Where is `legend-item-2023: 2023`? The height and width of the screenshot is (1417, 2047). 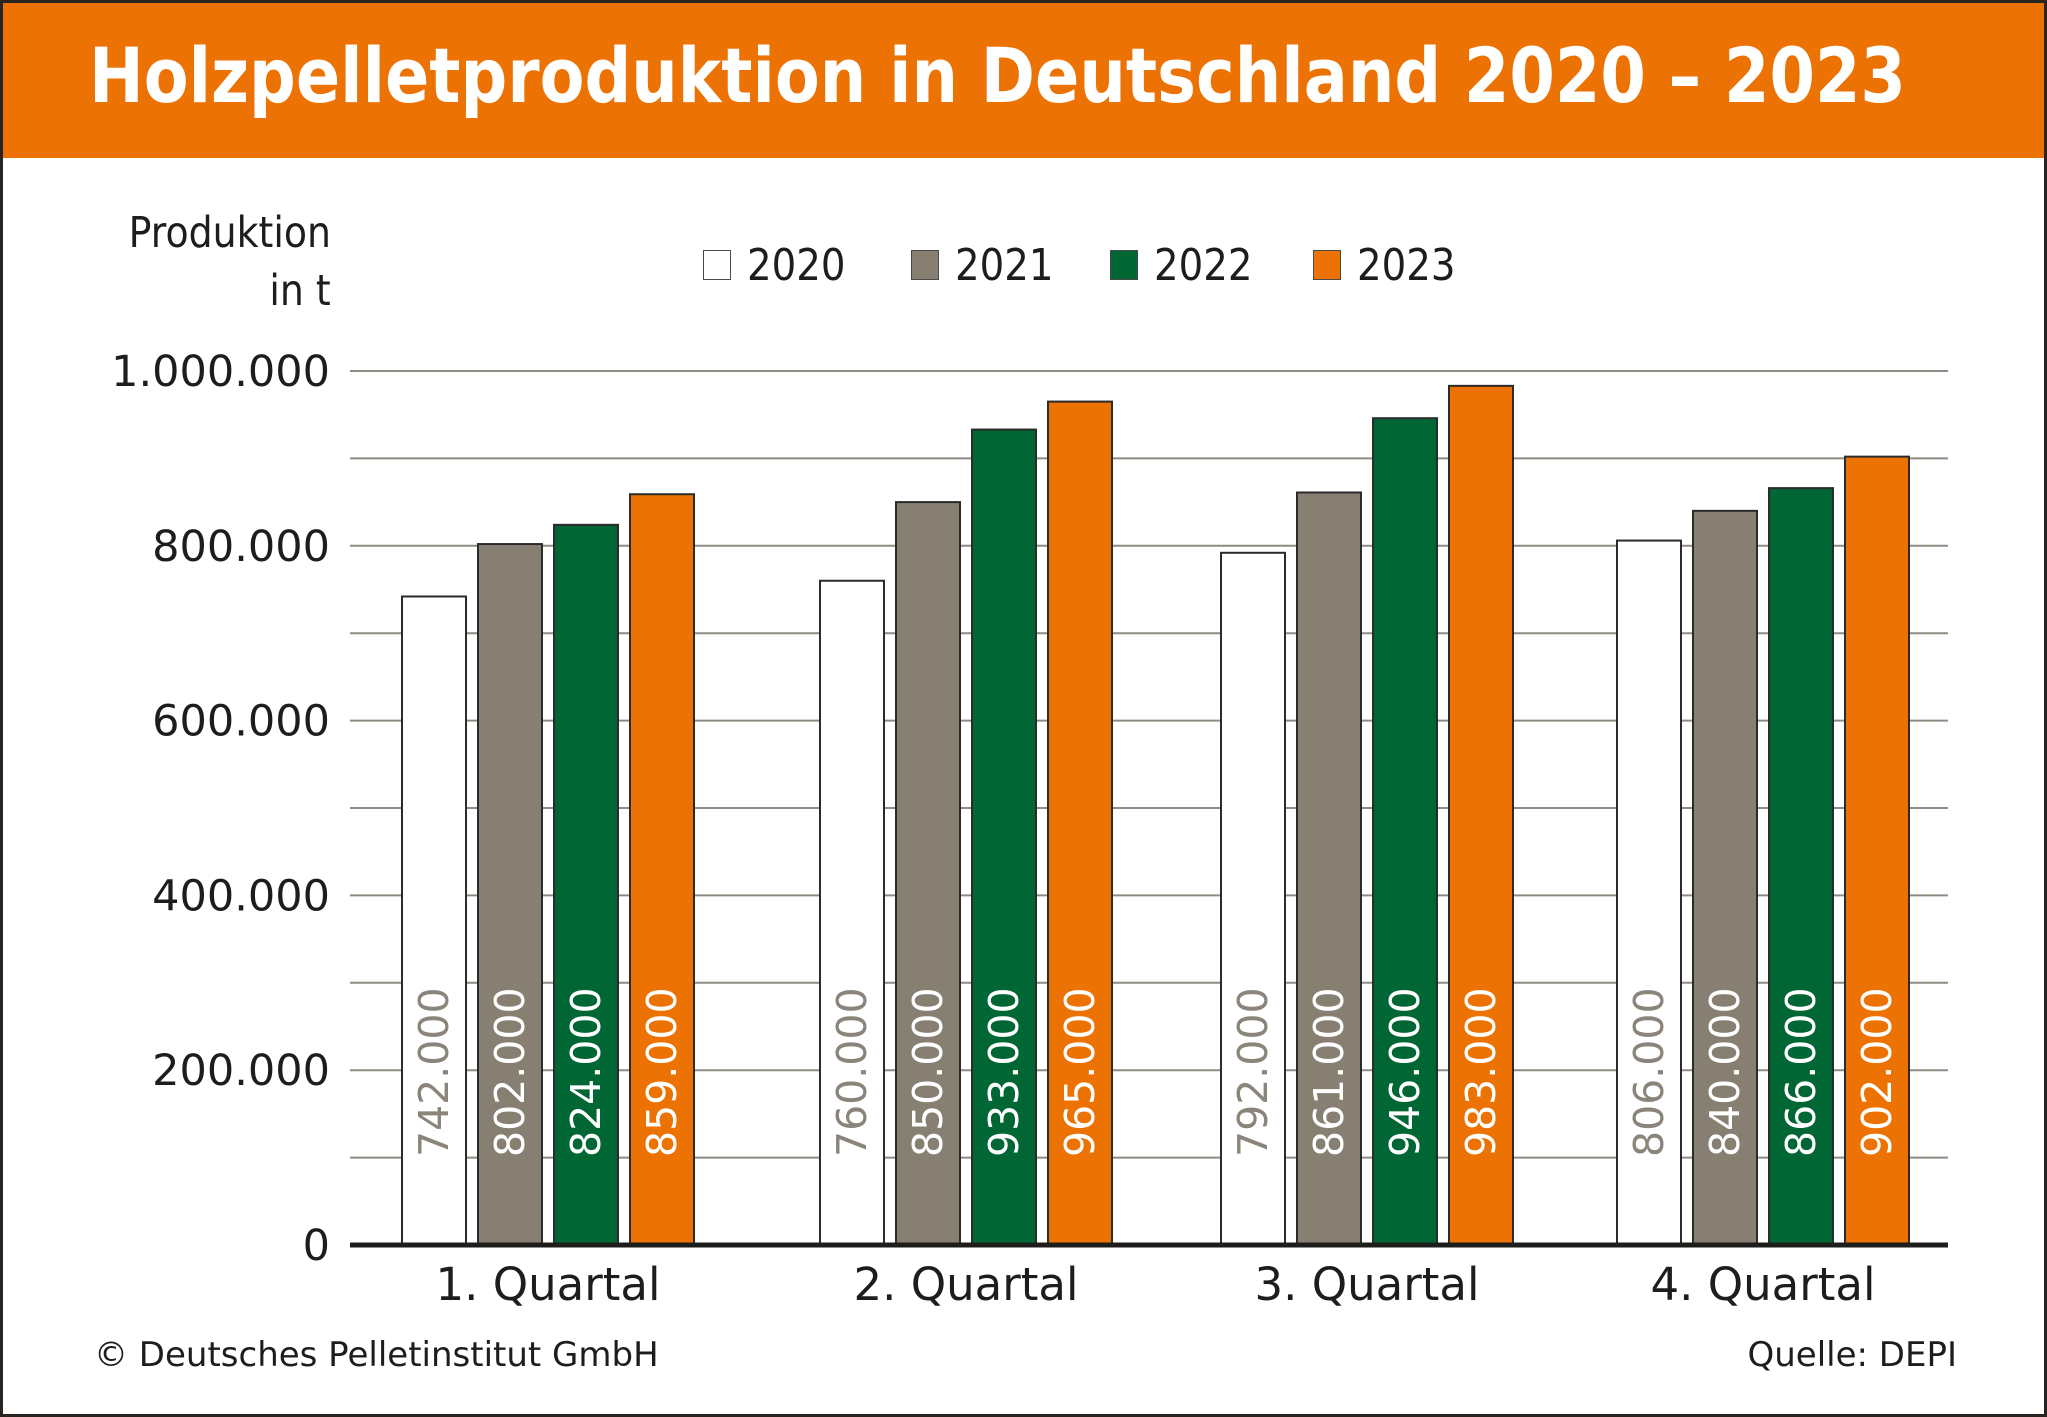 legend-item-2023: 2023 is located at coordinates (1391, 265).